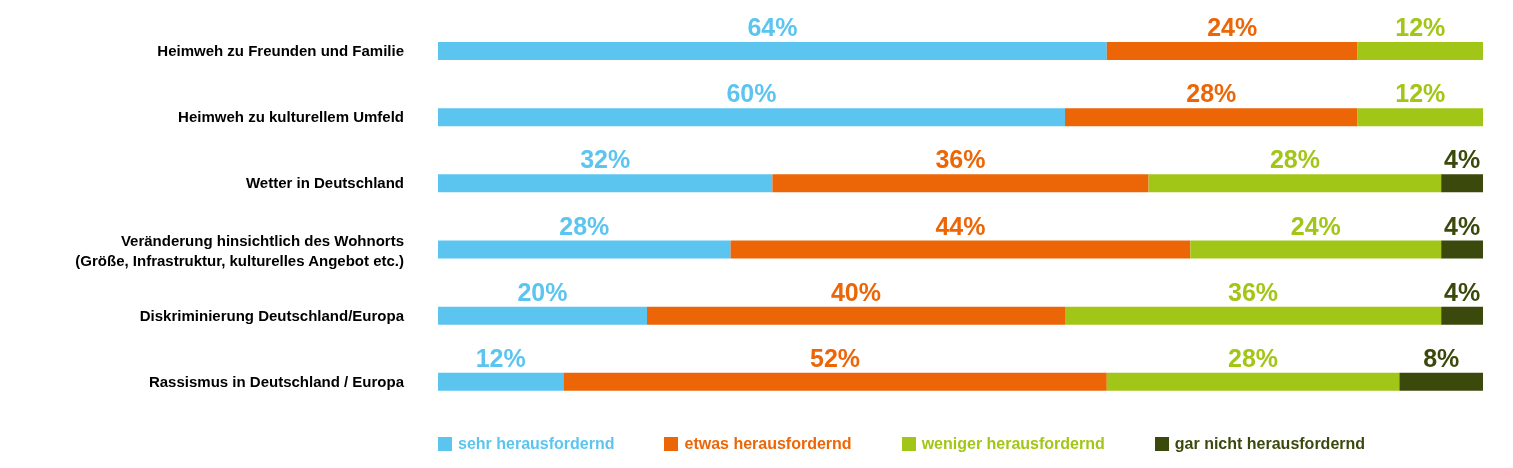 The image size is (1513, 468). Describe the element at coordinates (239, 250) in the screenshot. I see `y-tick-label: Veränderung hinsichtlich des Wohnorts (Größe, Infrastruktur, kulturelles Angebot etc.)` at that location.